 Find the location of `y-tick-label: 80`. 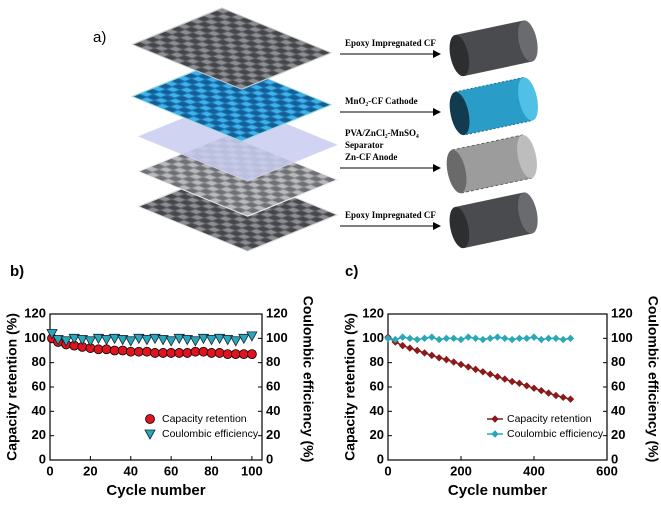

y-tick-label: 80 is located at coordinates (377, 361).